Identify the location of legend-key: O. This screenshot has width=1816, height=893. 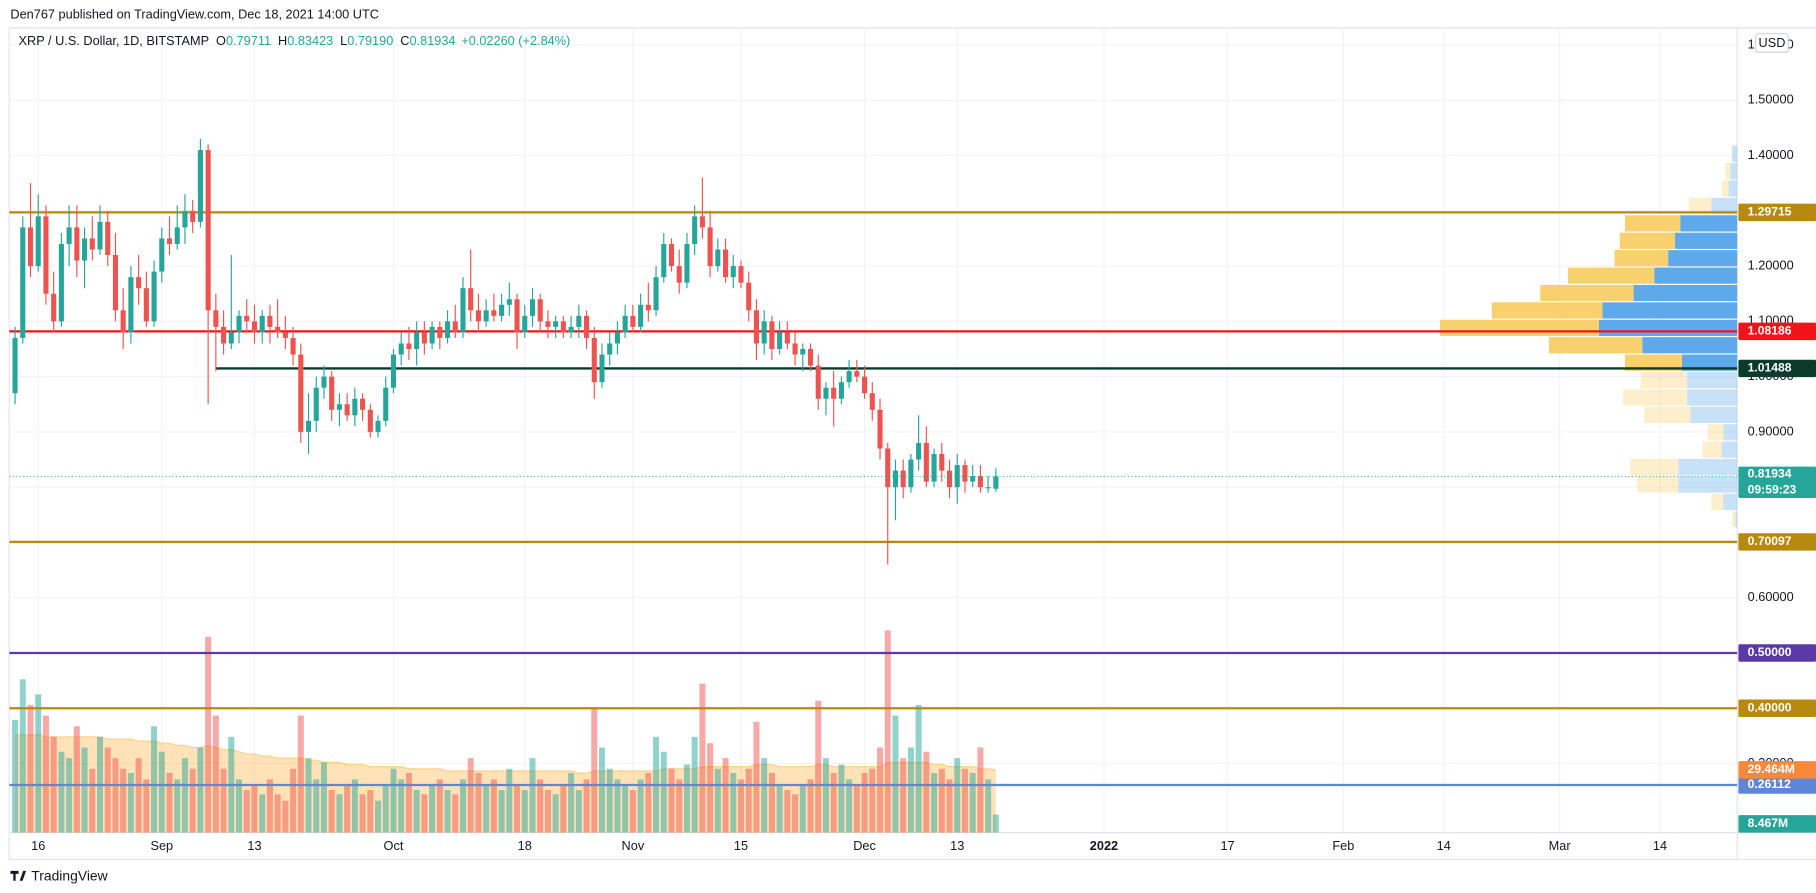
(221, 40).